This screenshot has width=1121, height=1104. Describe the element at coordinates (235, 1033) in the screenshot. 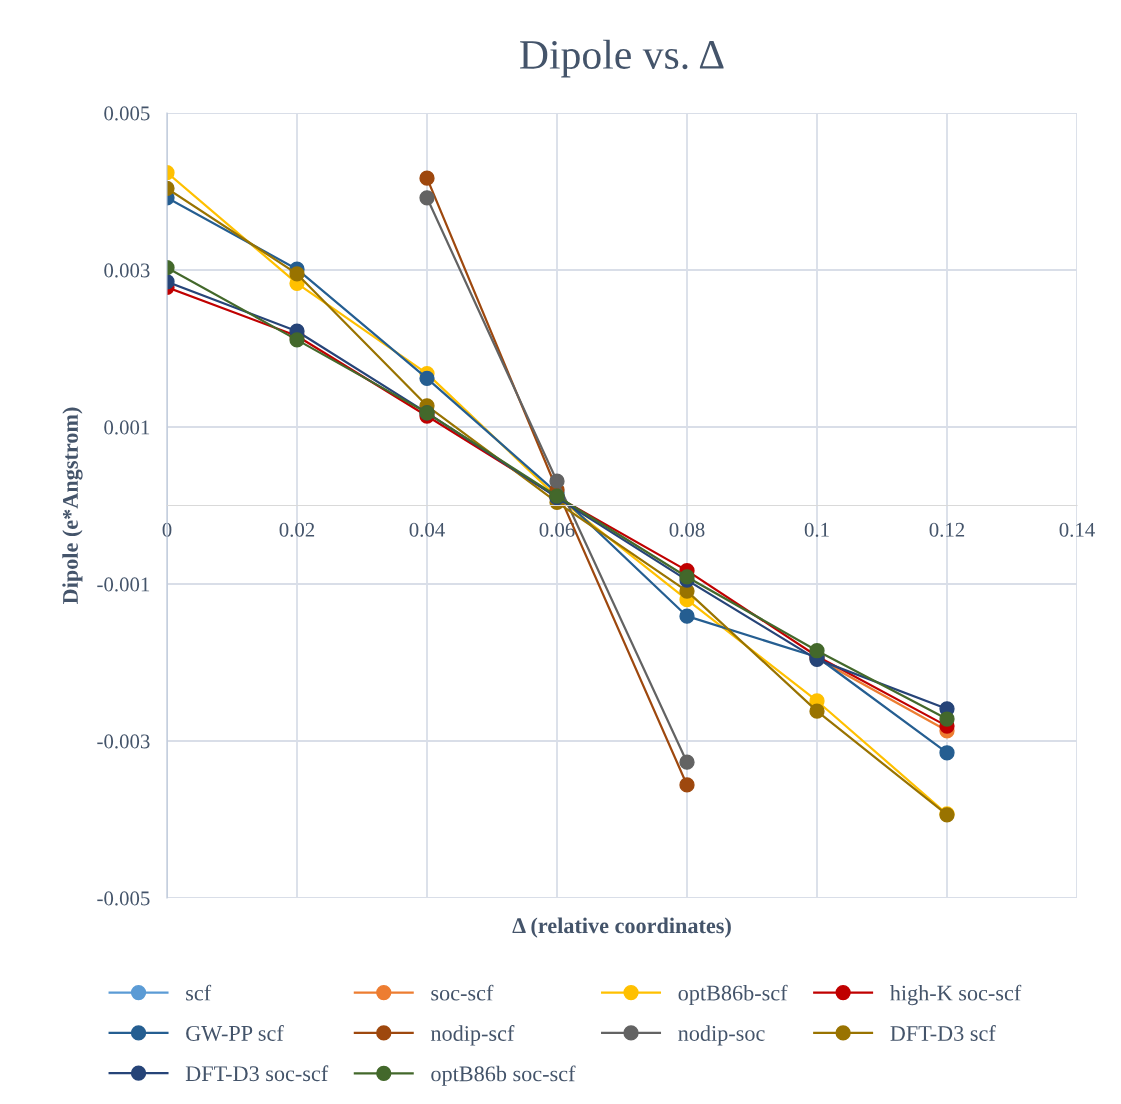

I see `legend-label: GW-PP scf` at that location.